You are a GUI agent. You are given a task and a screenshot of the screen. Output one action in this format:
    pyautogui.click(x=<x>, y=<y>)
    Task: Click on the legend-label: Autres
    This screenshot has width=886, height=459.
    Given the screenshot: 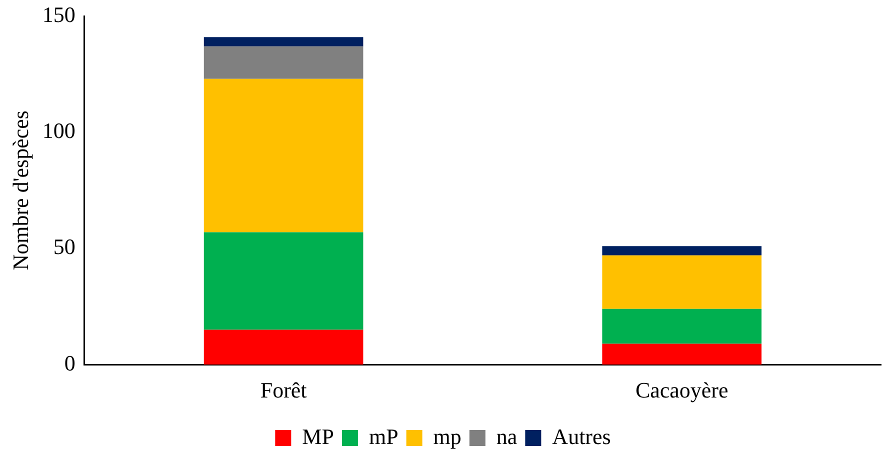 What is the action you would take?
    pyautogui.click(x=581, y=436)
    